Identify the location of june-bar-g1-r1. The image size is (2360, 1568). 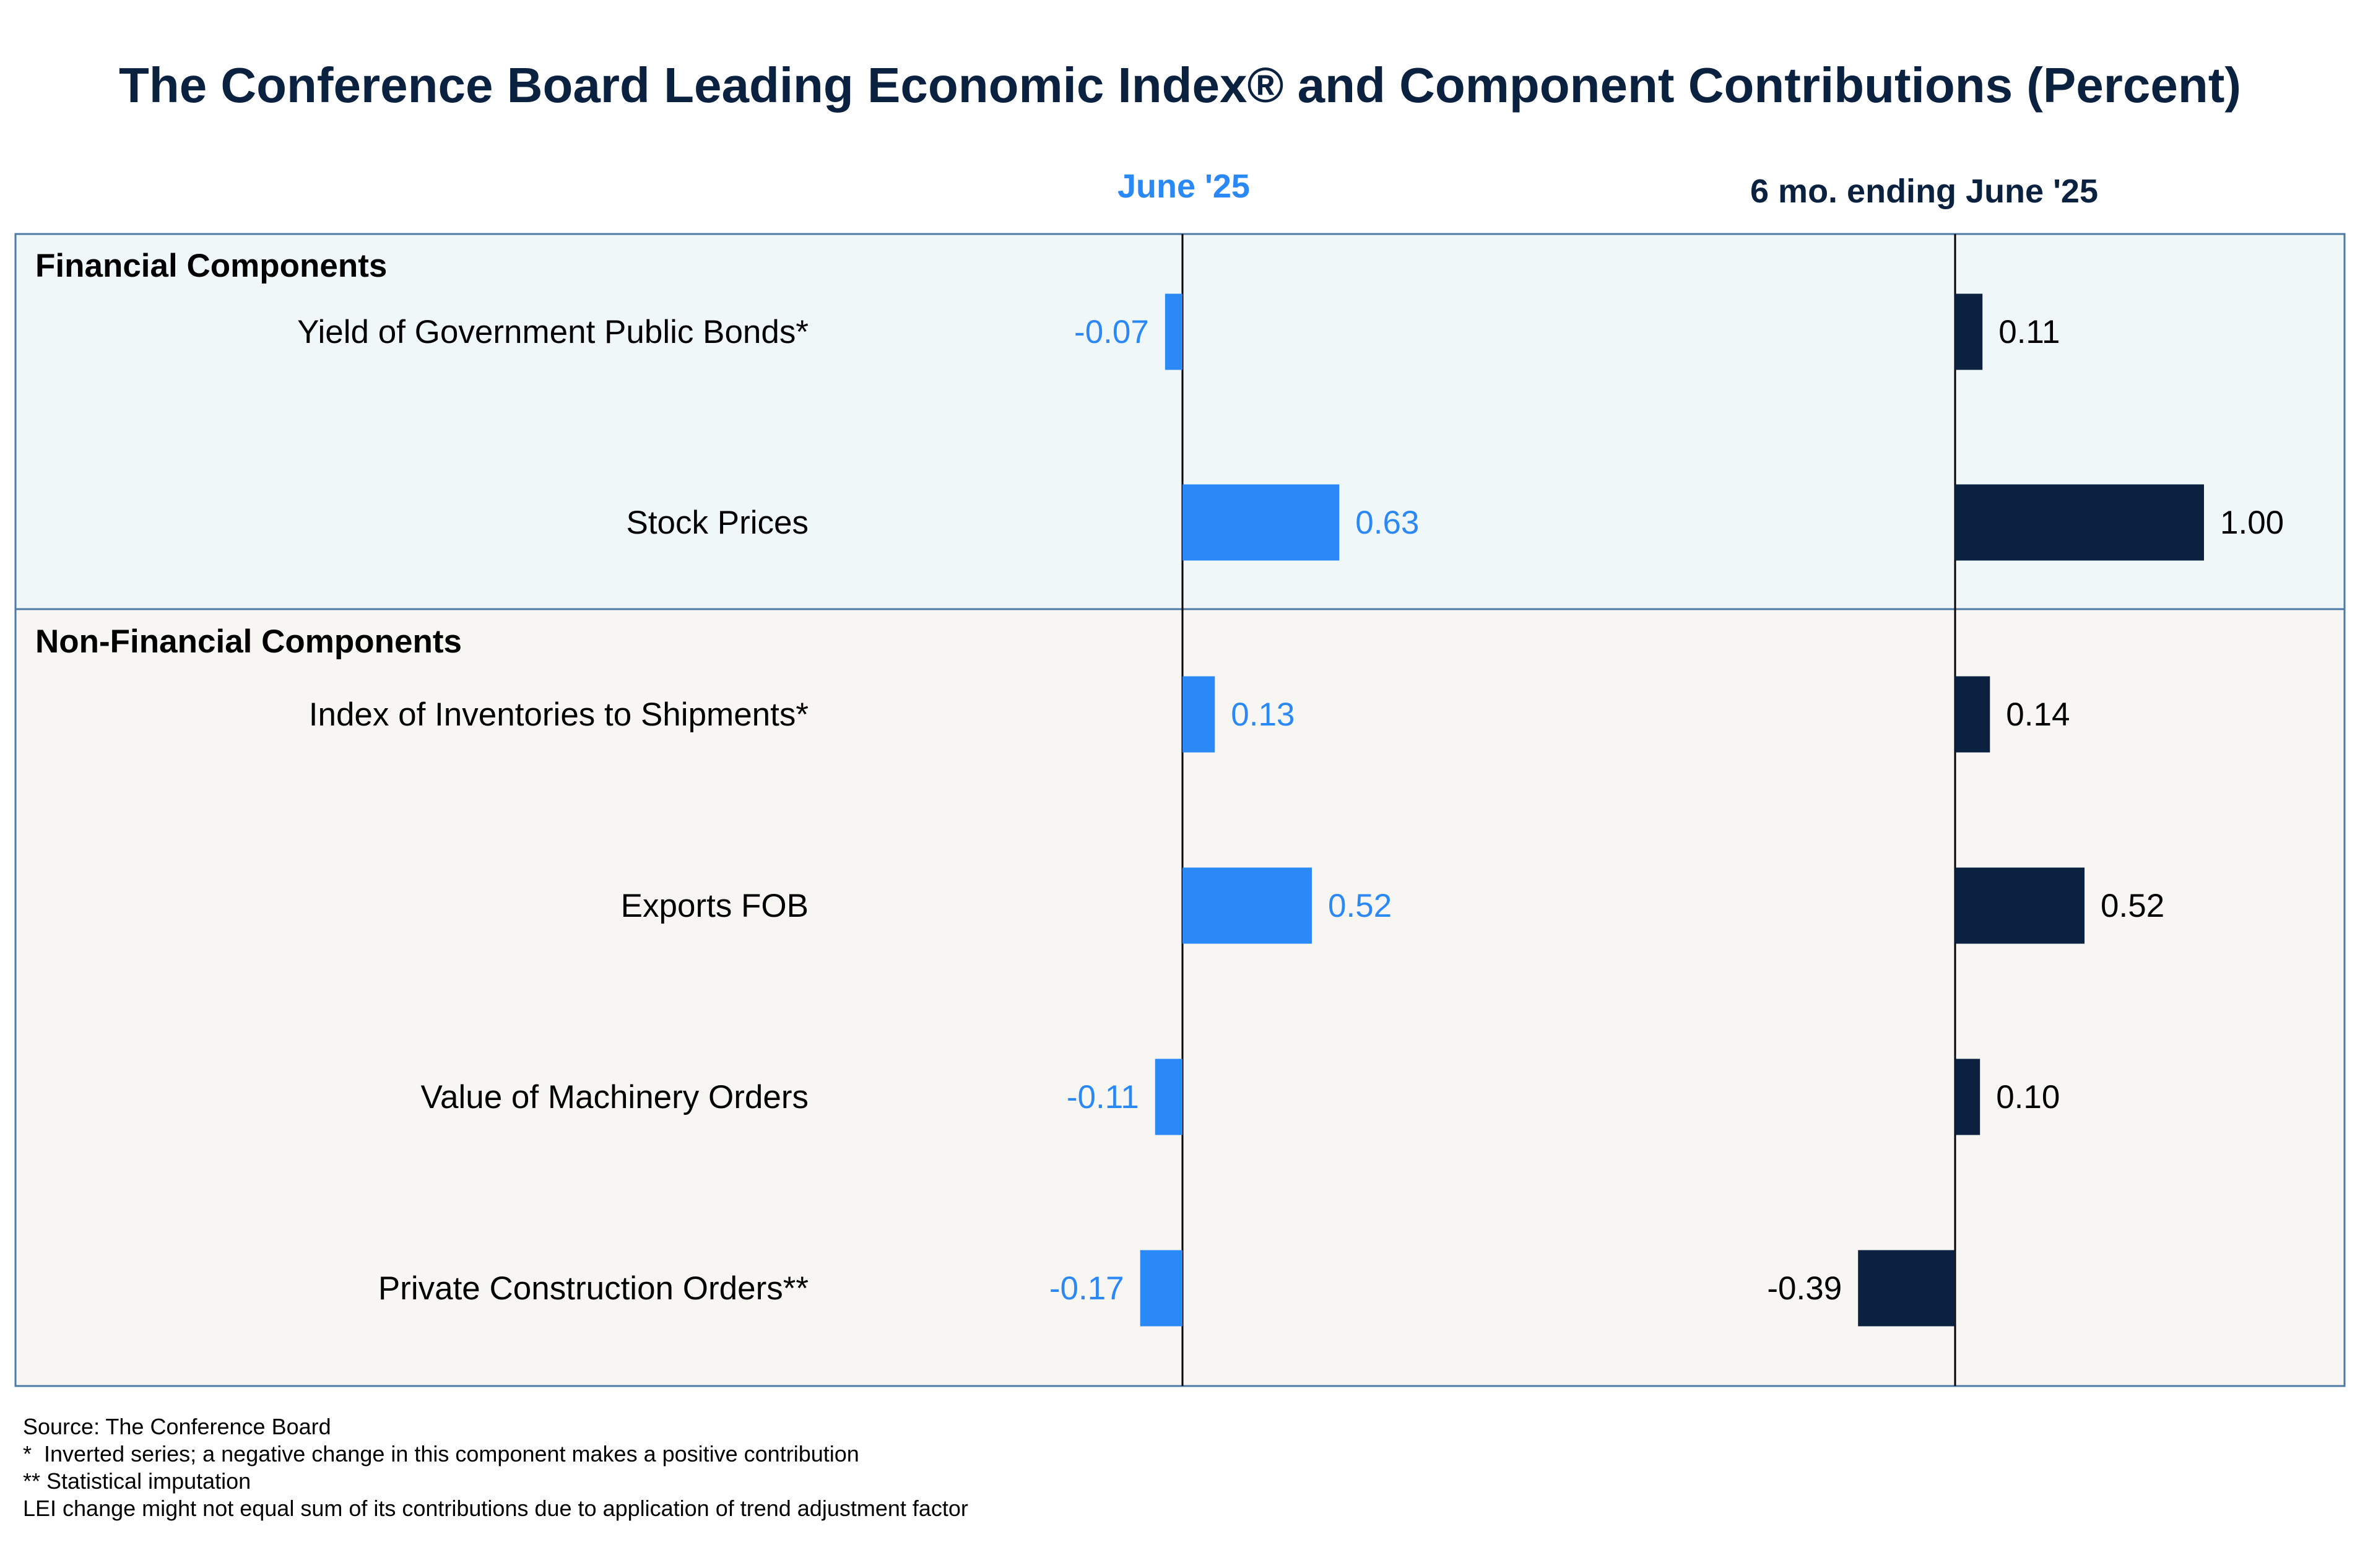
(1247, 905).